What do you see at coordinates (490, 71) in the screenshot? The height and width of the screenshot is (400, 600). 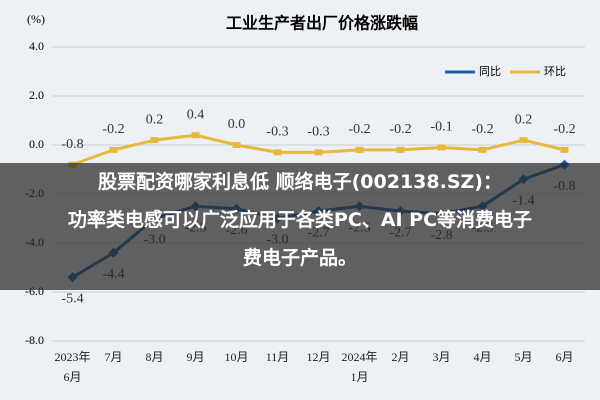 I see `legend-label: 同比` at bounding box center [490, 71].